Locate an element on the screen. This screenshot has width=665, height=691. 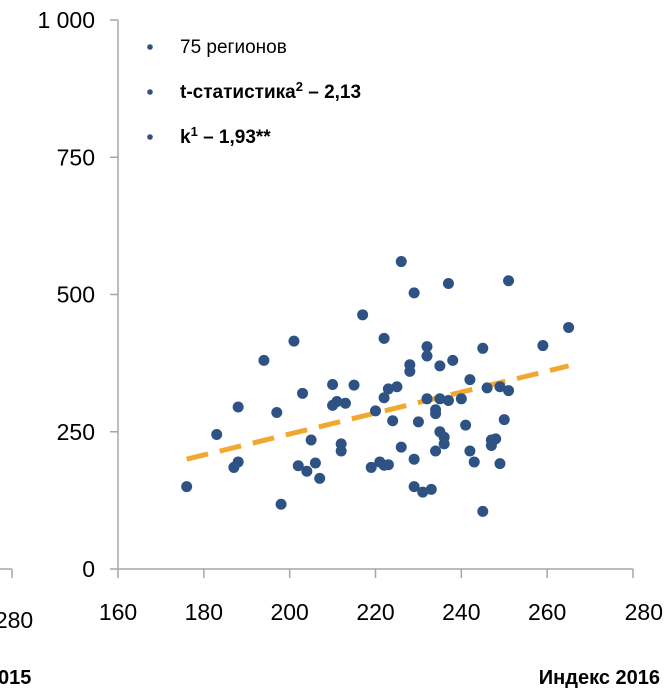
x-tick-label: 220 is located at coordinates (375, 612).